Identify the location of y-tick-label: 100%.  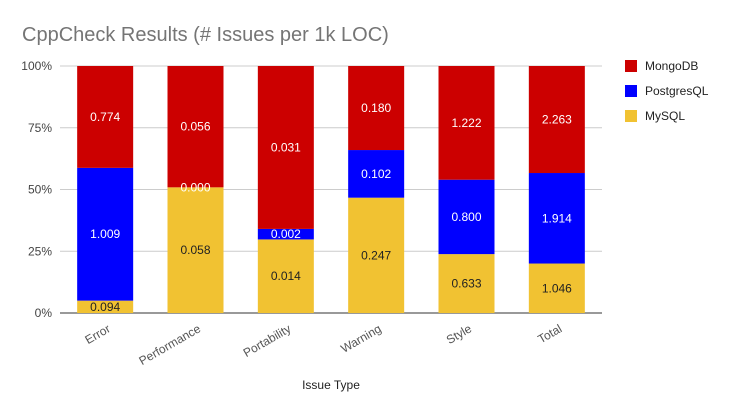
(36, 66).